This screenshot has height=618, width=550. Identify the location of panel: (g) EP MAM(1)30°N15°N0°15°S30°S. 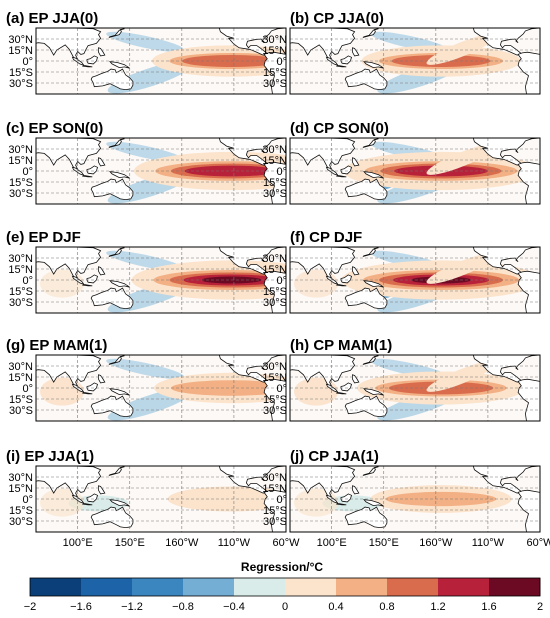
(146, 379).